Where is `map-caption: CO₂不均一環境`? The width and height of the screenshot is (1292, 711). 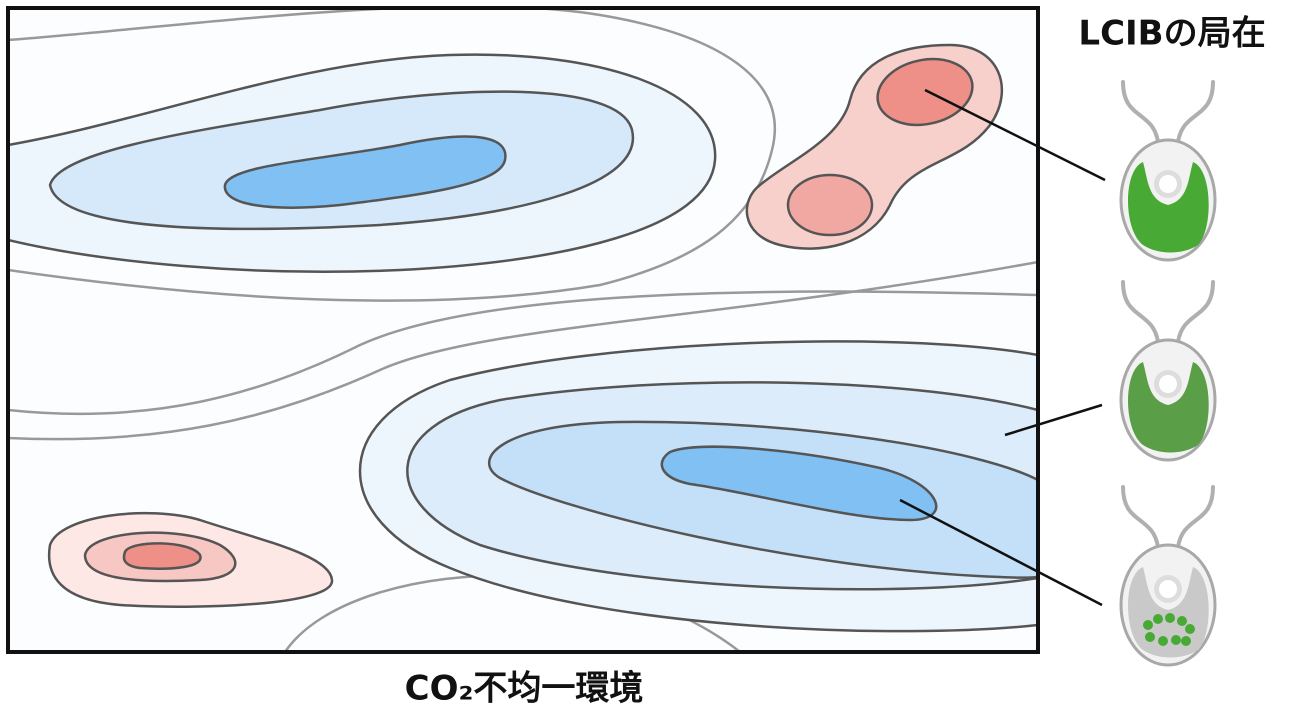
map-caption: CO₂不均一環境 is located at coordinates (524, 689).